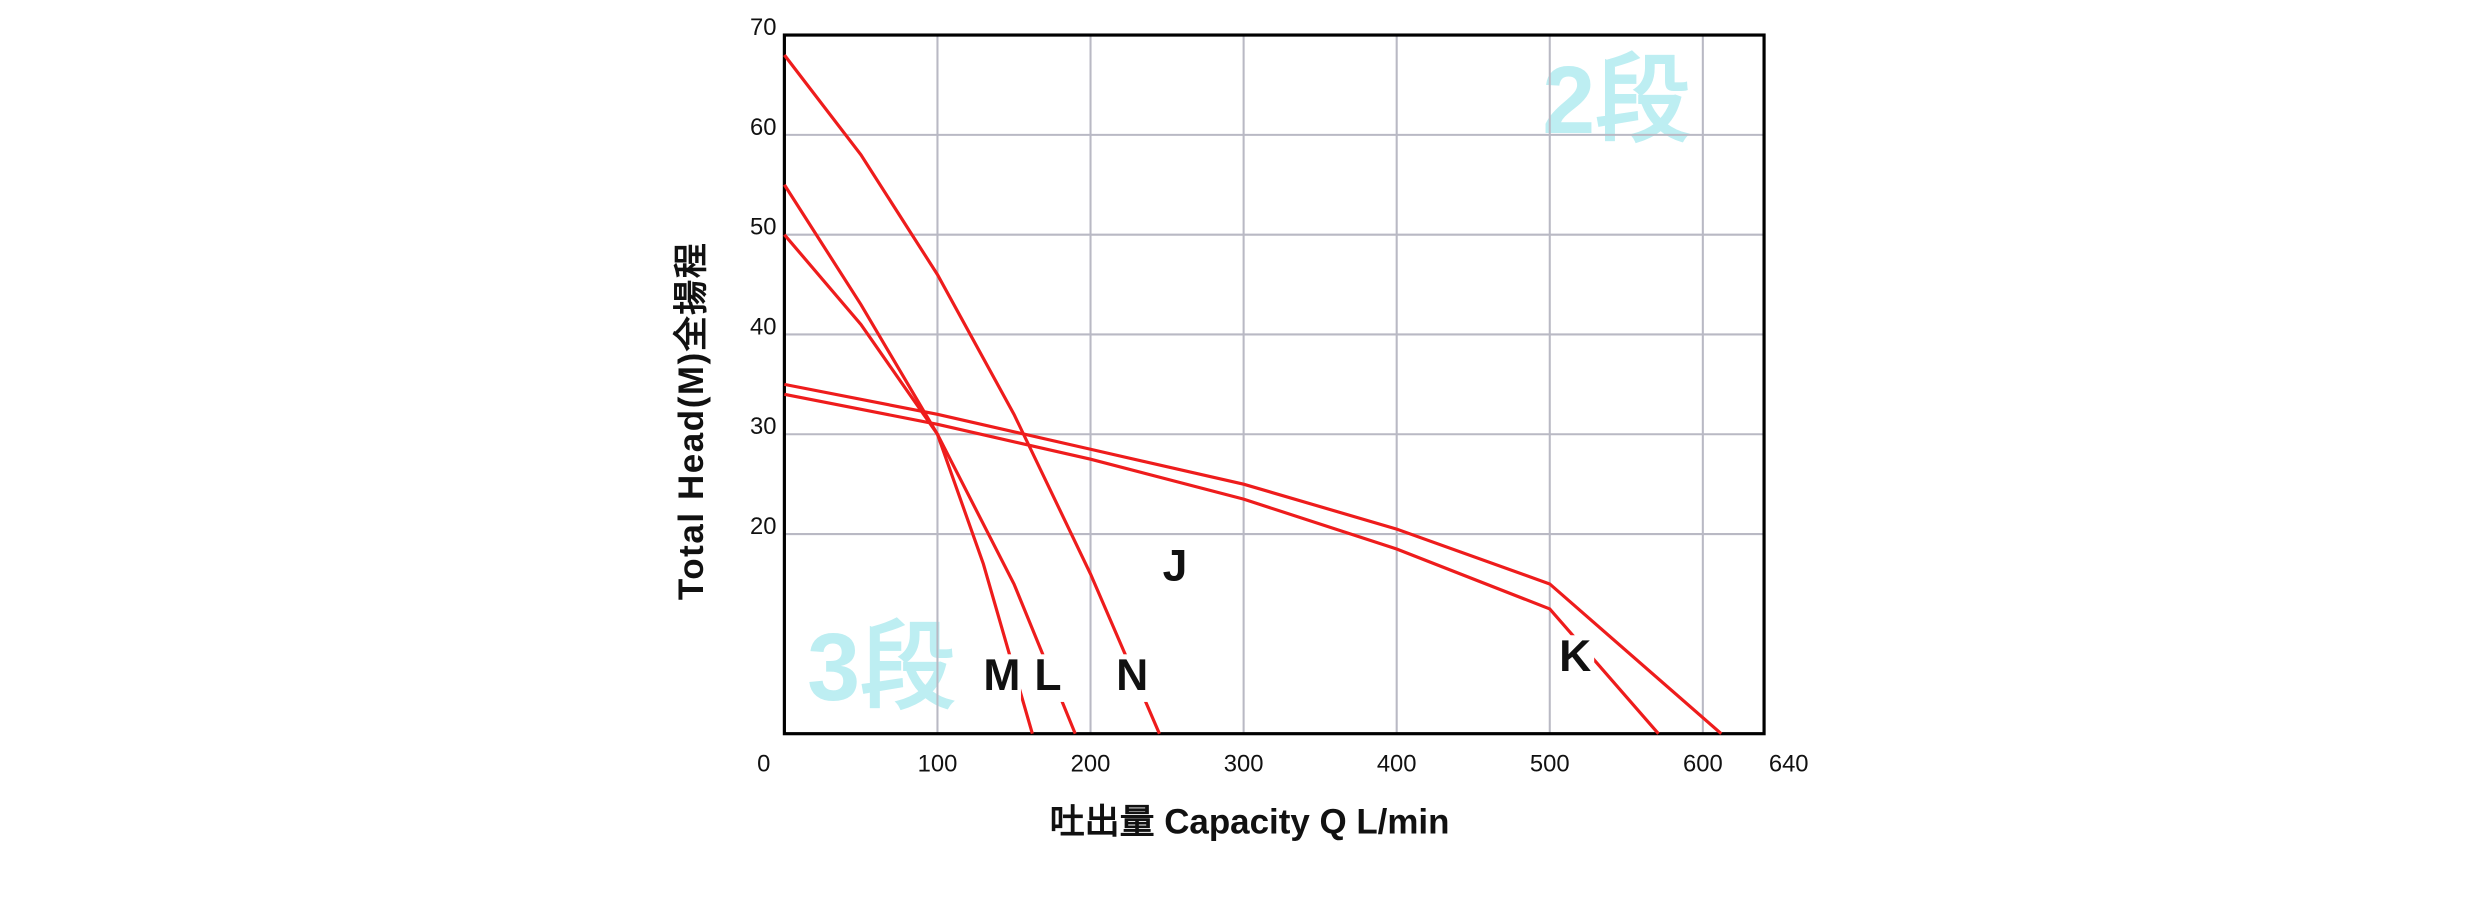 Image resolution: width=2477 pixels, height=918 pixels. Describe the element at coordinates (1091, 764) in the screenshot. I see `x-tick-label: 200` at that location.